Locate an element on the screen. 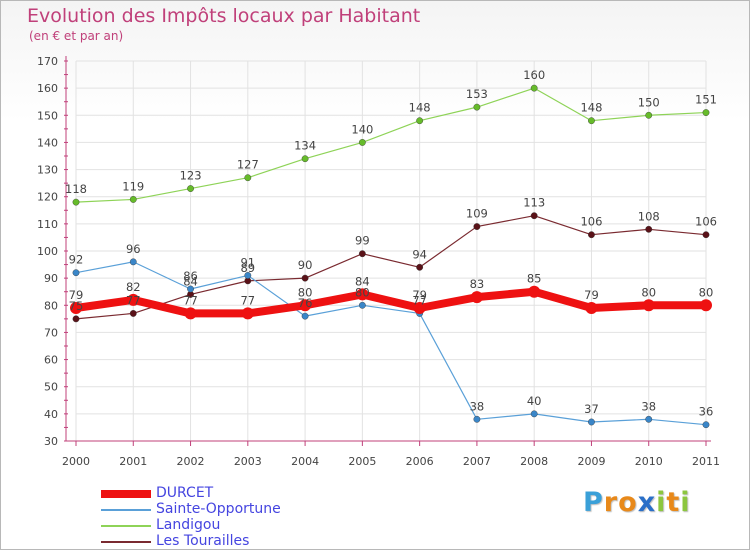 The width and height of the screenshot is (750, 550). x-tick-label: 2011 is located at coordinates (706, 461).